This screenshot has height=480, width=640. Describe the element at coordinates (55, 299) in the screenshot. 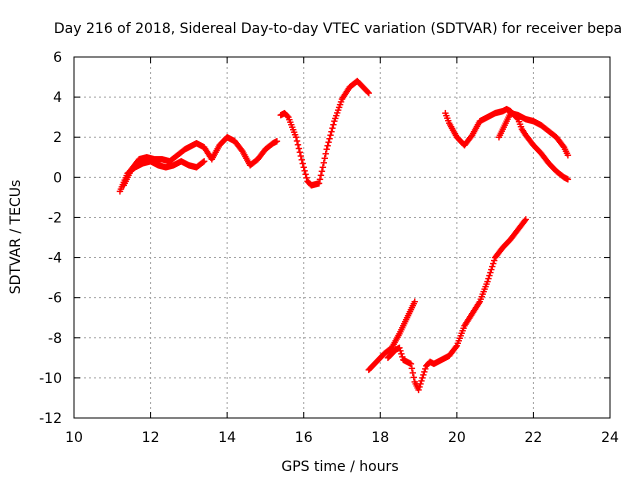

I see `y-tick-label: -6` at that location.